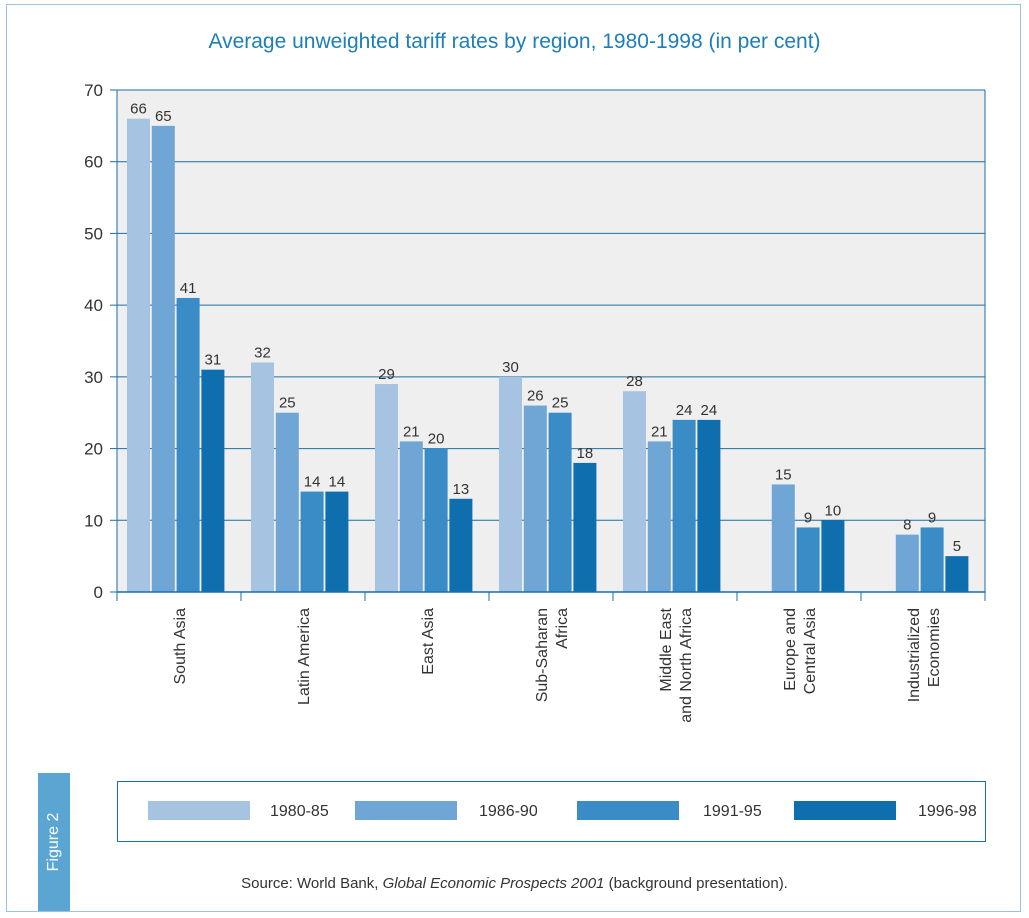 This screenshot has height=918, width=1029. Describe the element at coordinates (659, 431) in the screenshot. I see `data-label-4-1986-90: 21` at that location.